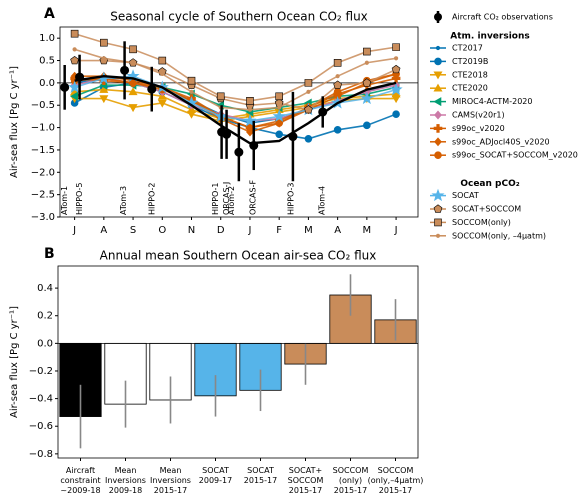 This screenshot has height=502, width=588. What do you see at coordinates (221, 230) in the screenshot?
I see `x-tick-label: D` at bounding box center [221, 230].